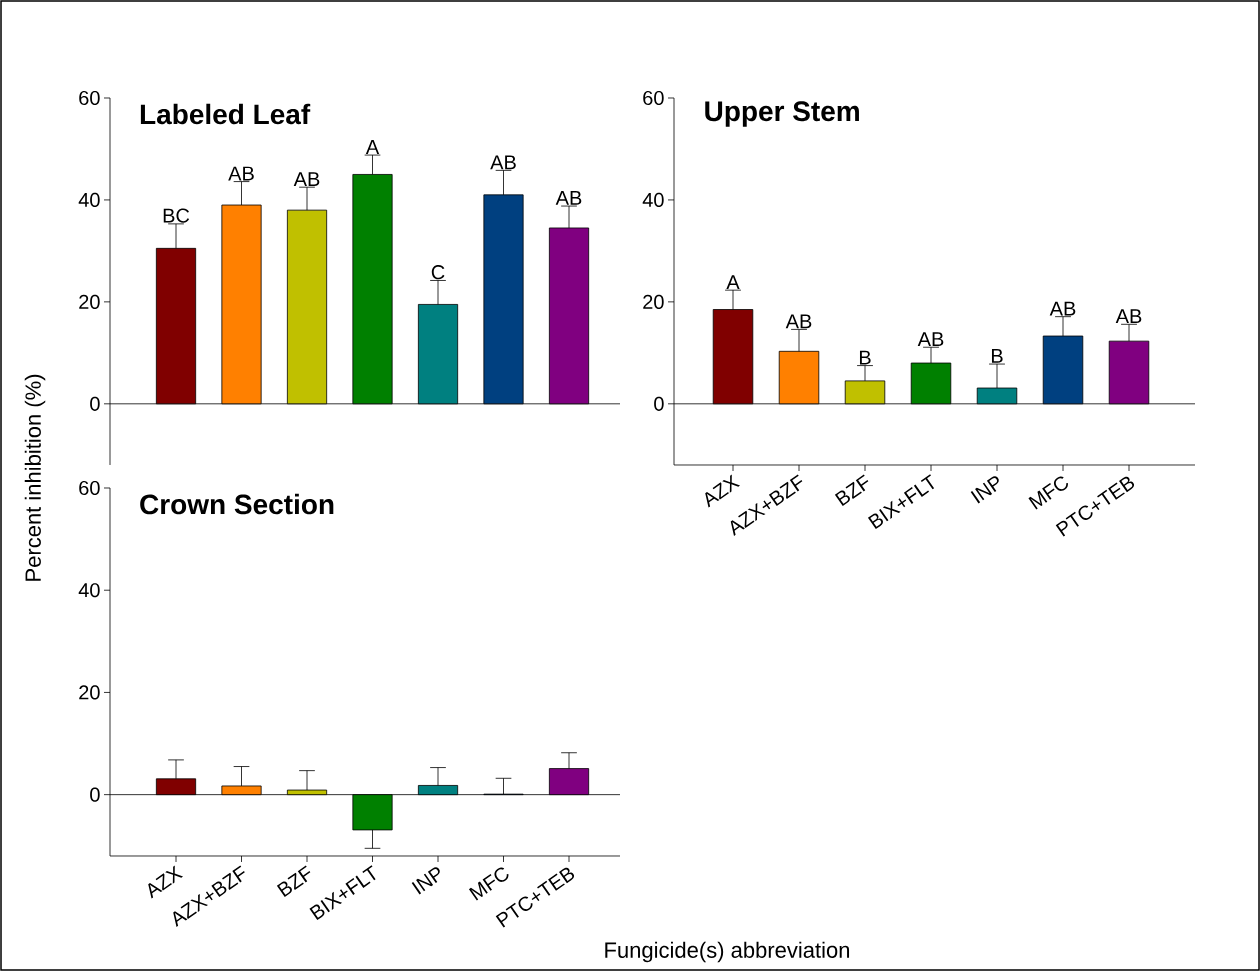 This screenshot has height=971, width=1260. What do you see at coordinates (225, 114) in the screenshot?
I see `chart-title: Labeled Leaf` at bounding box center [225, 114].